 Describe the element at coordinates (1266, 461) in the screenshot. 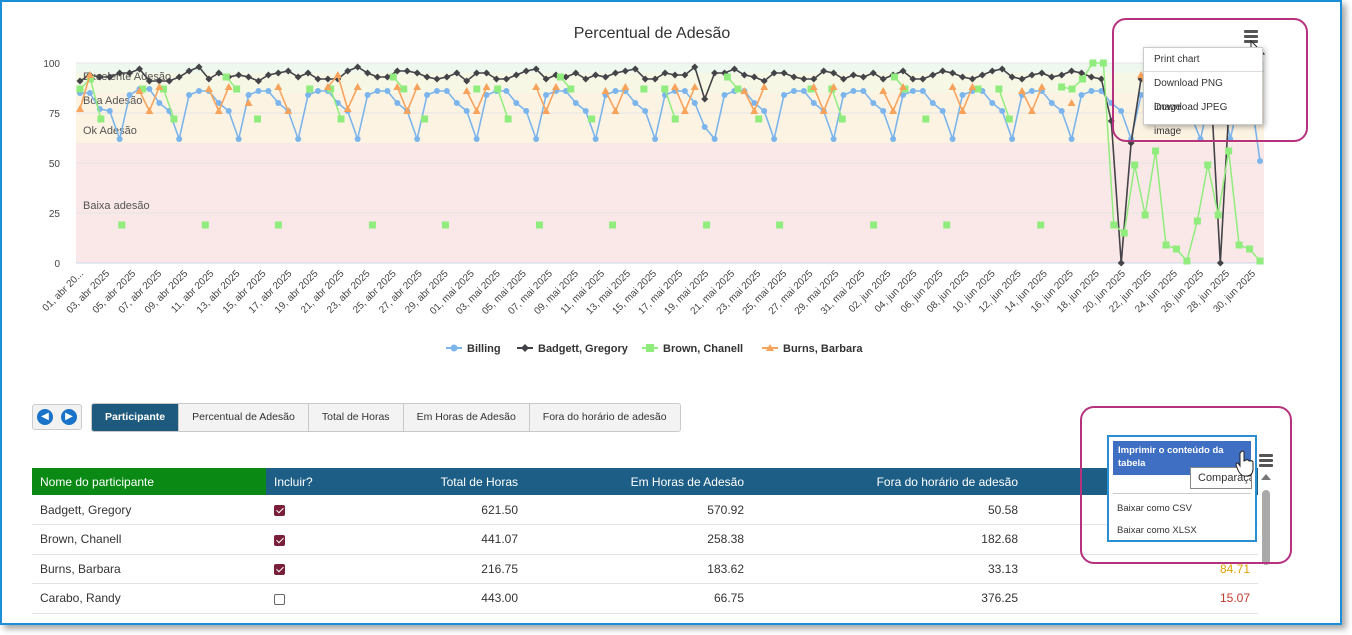

I see `table-menu-icon` at that location.